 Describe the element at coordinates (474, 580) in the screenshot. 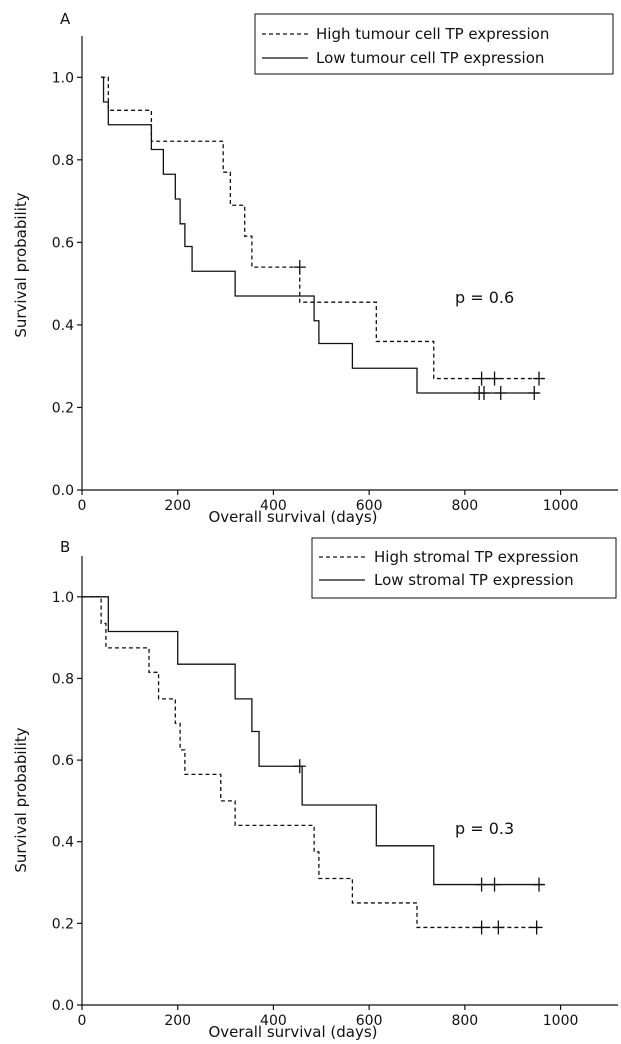

I see `legend-label-low: Low stromal TP expression` at that location.